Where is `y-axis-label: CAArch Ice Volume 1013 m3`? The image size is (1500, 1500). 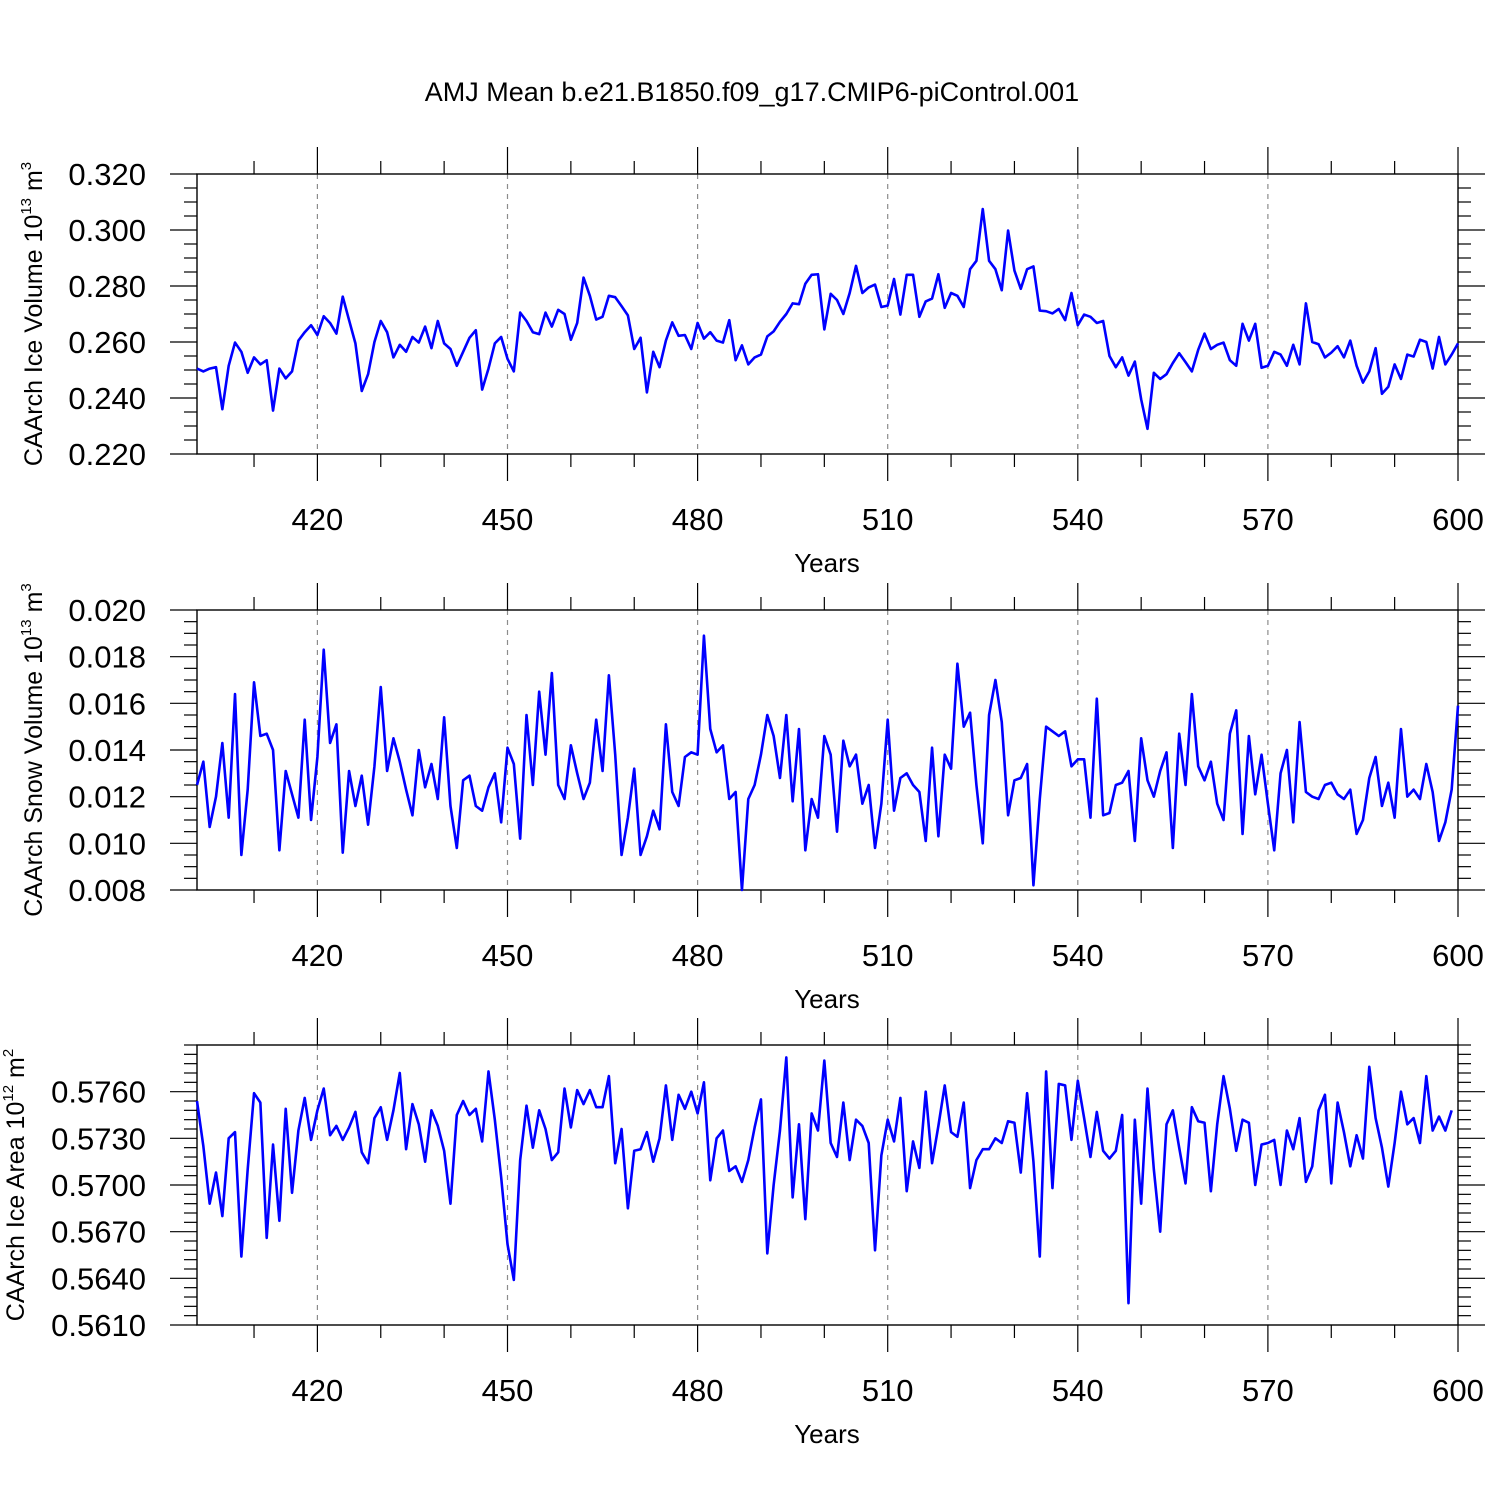
y-axis-label: CAArch Ice Volume 1013 m3 is located at coordinates (33, 314).